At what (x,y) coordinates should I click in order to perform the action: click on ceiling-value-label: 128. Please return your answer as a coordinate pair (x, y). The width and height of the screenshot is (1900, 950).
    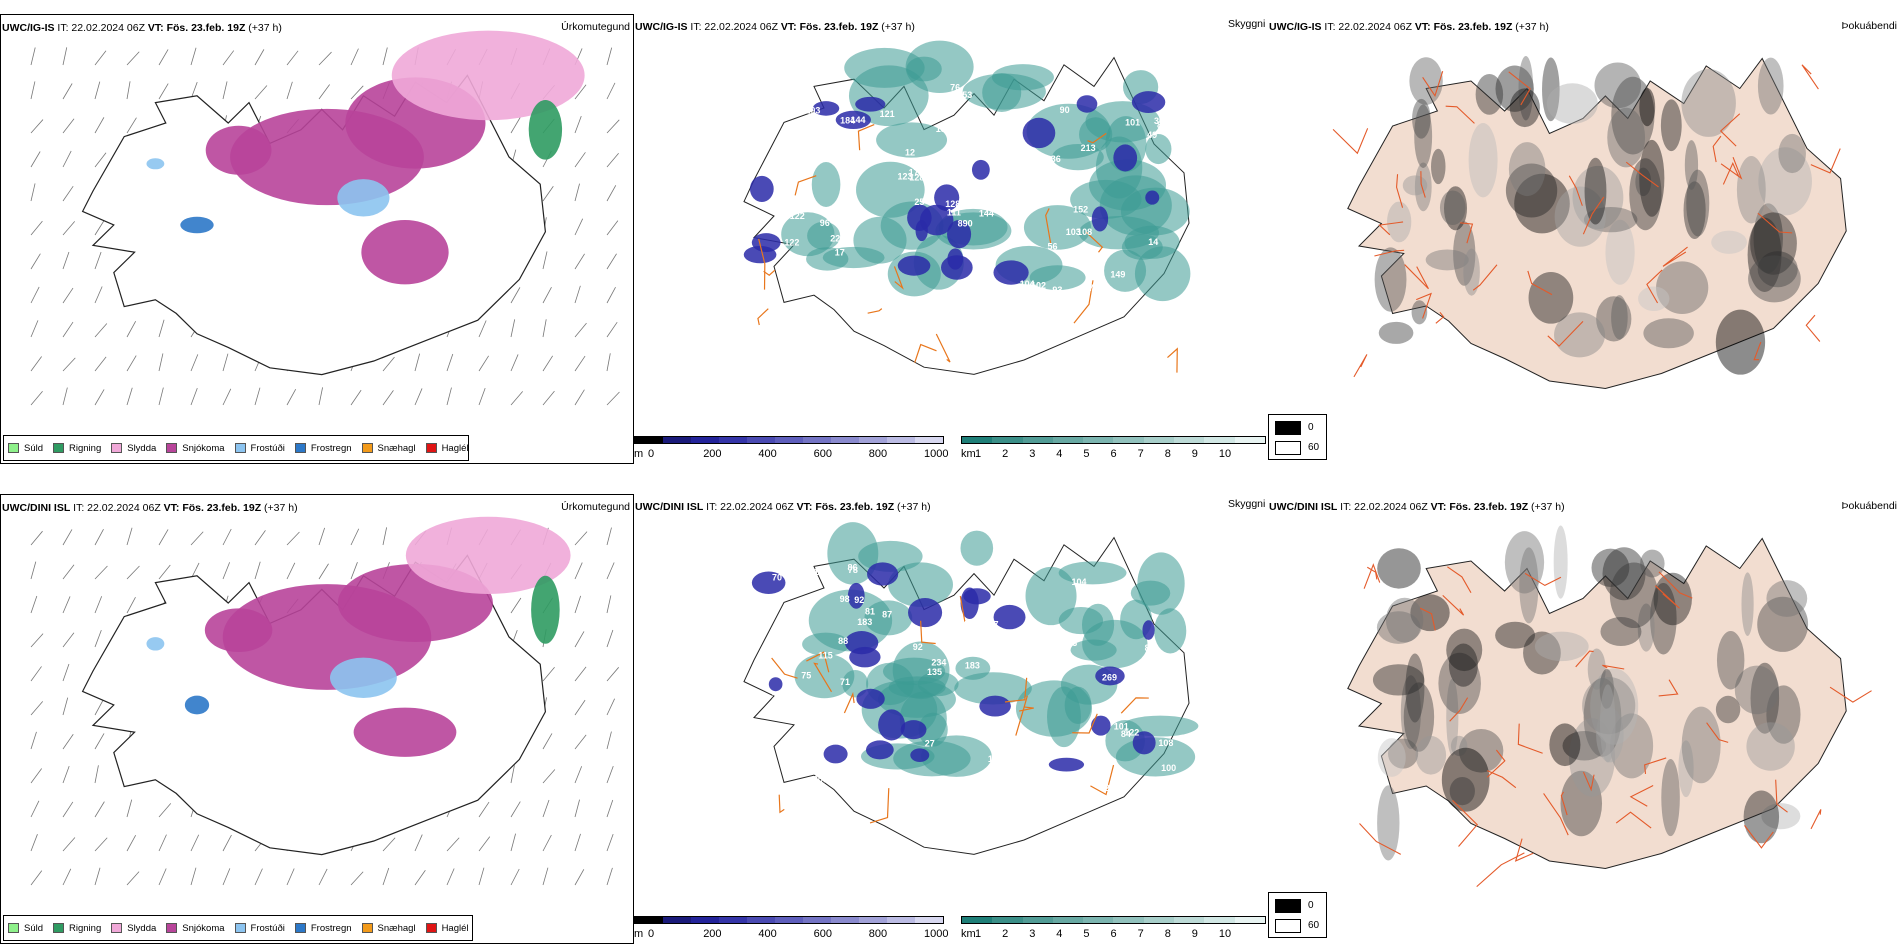
    Looking at the image, I should click on (1010, 771).